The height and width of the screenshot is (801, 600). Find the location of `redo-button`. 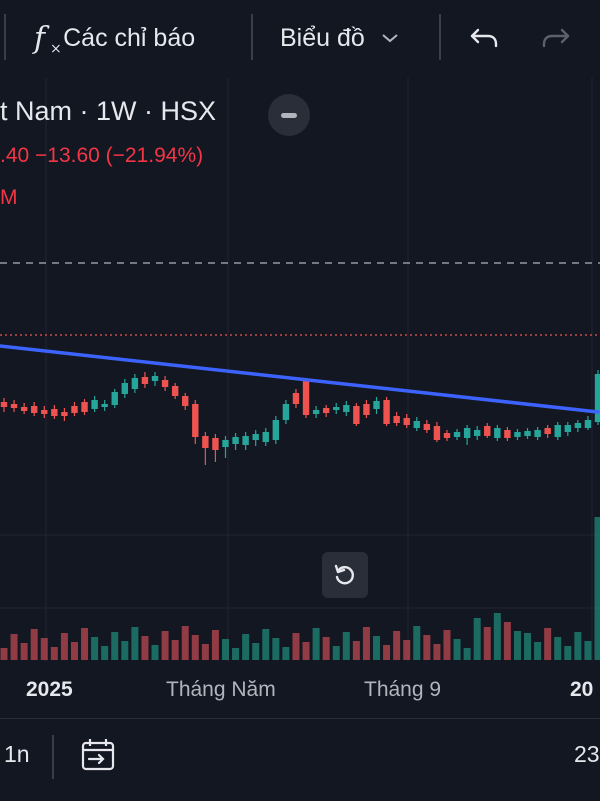

redo-button is located at coordinates (556, 38).